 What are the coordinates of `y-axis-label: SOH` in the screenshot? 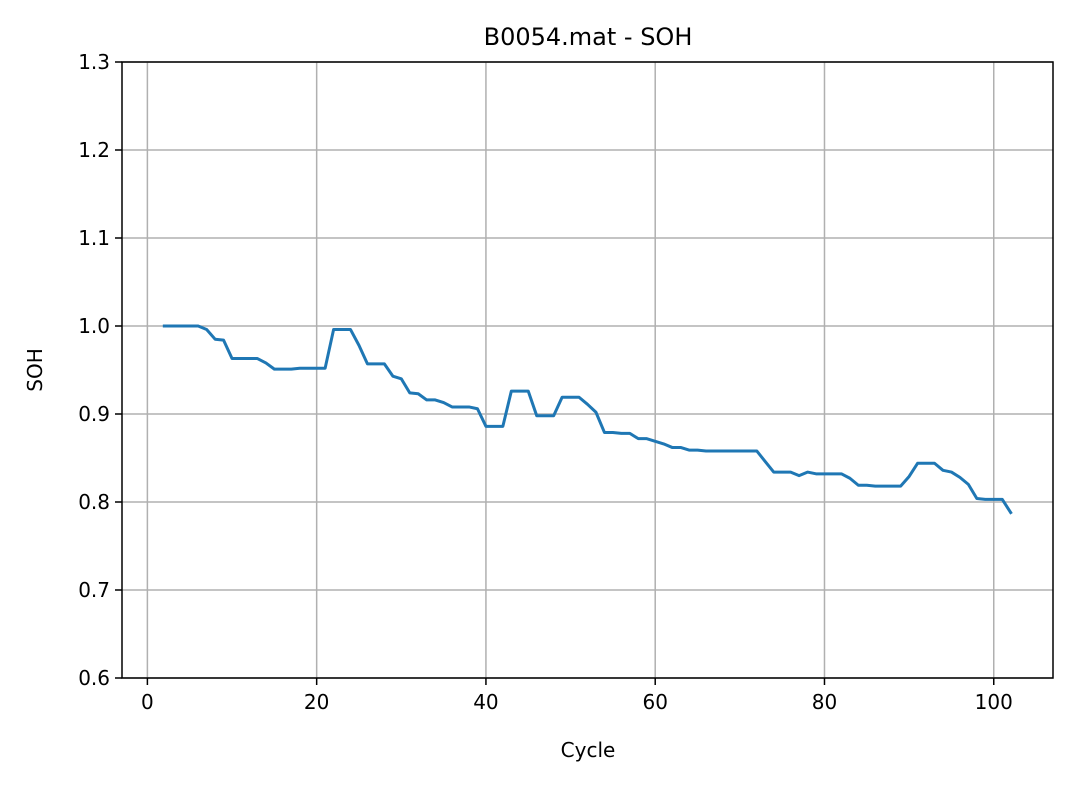 It's located at (35, 369).